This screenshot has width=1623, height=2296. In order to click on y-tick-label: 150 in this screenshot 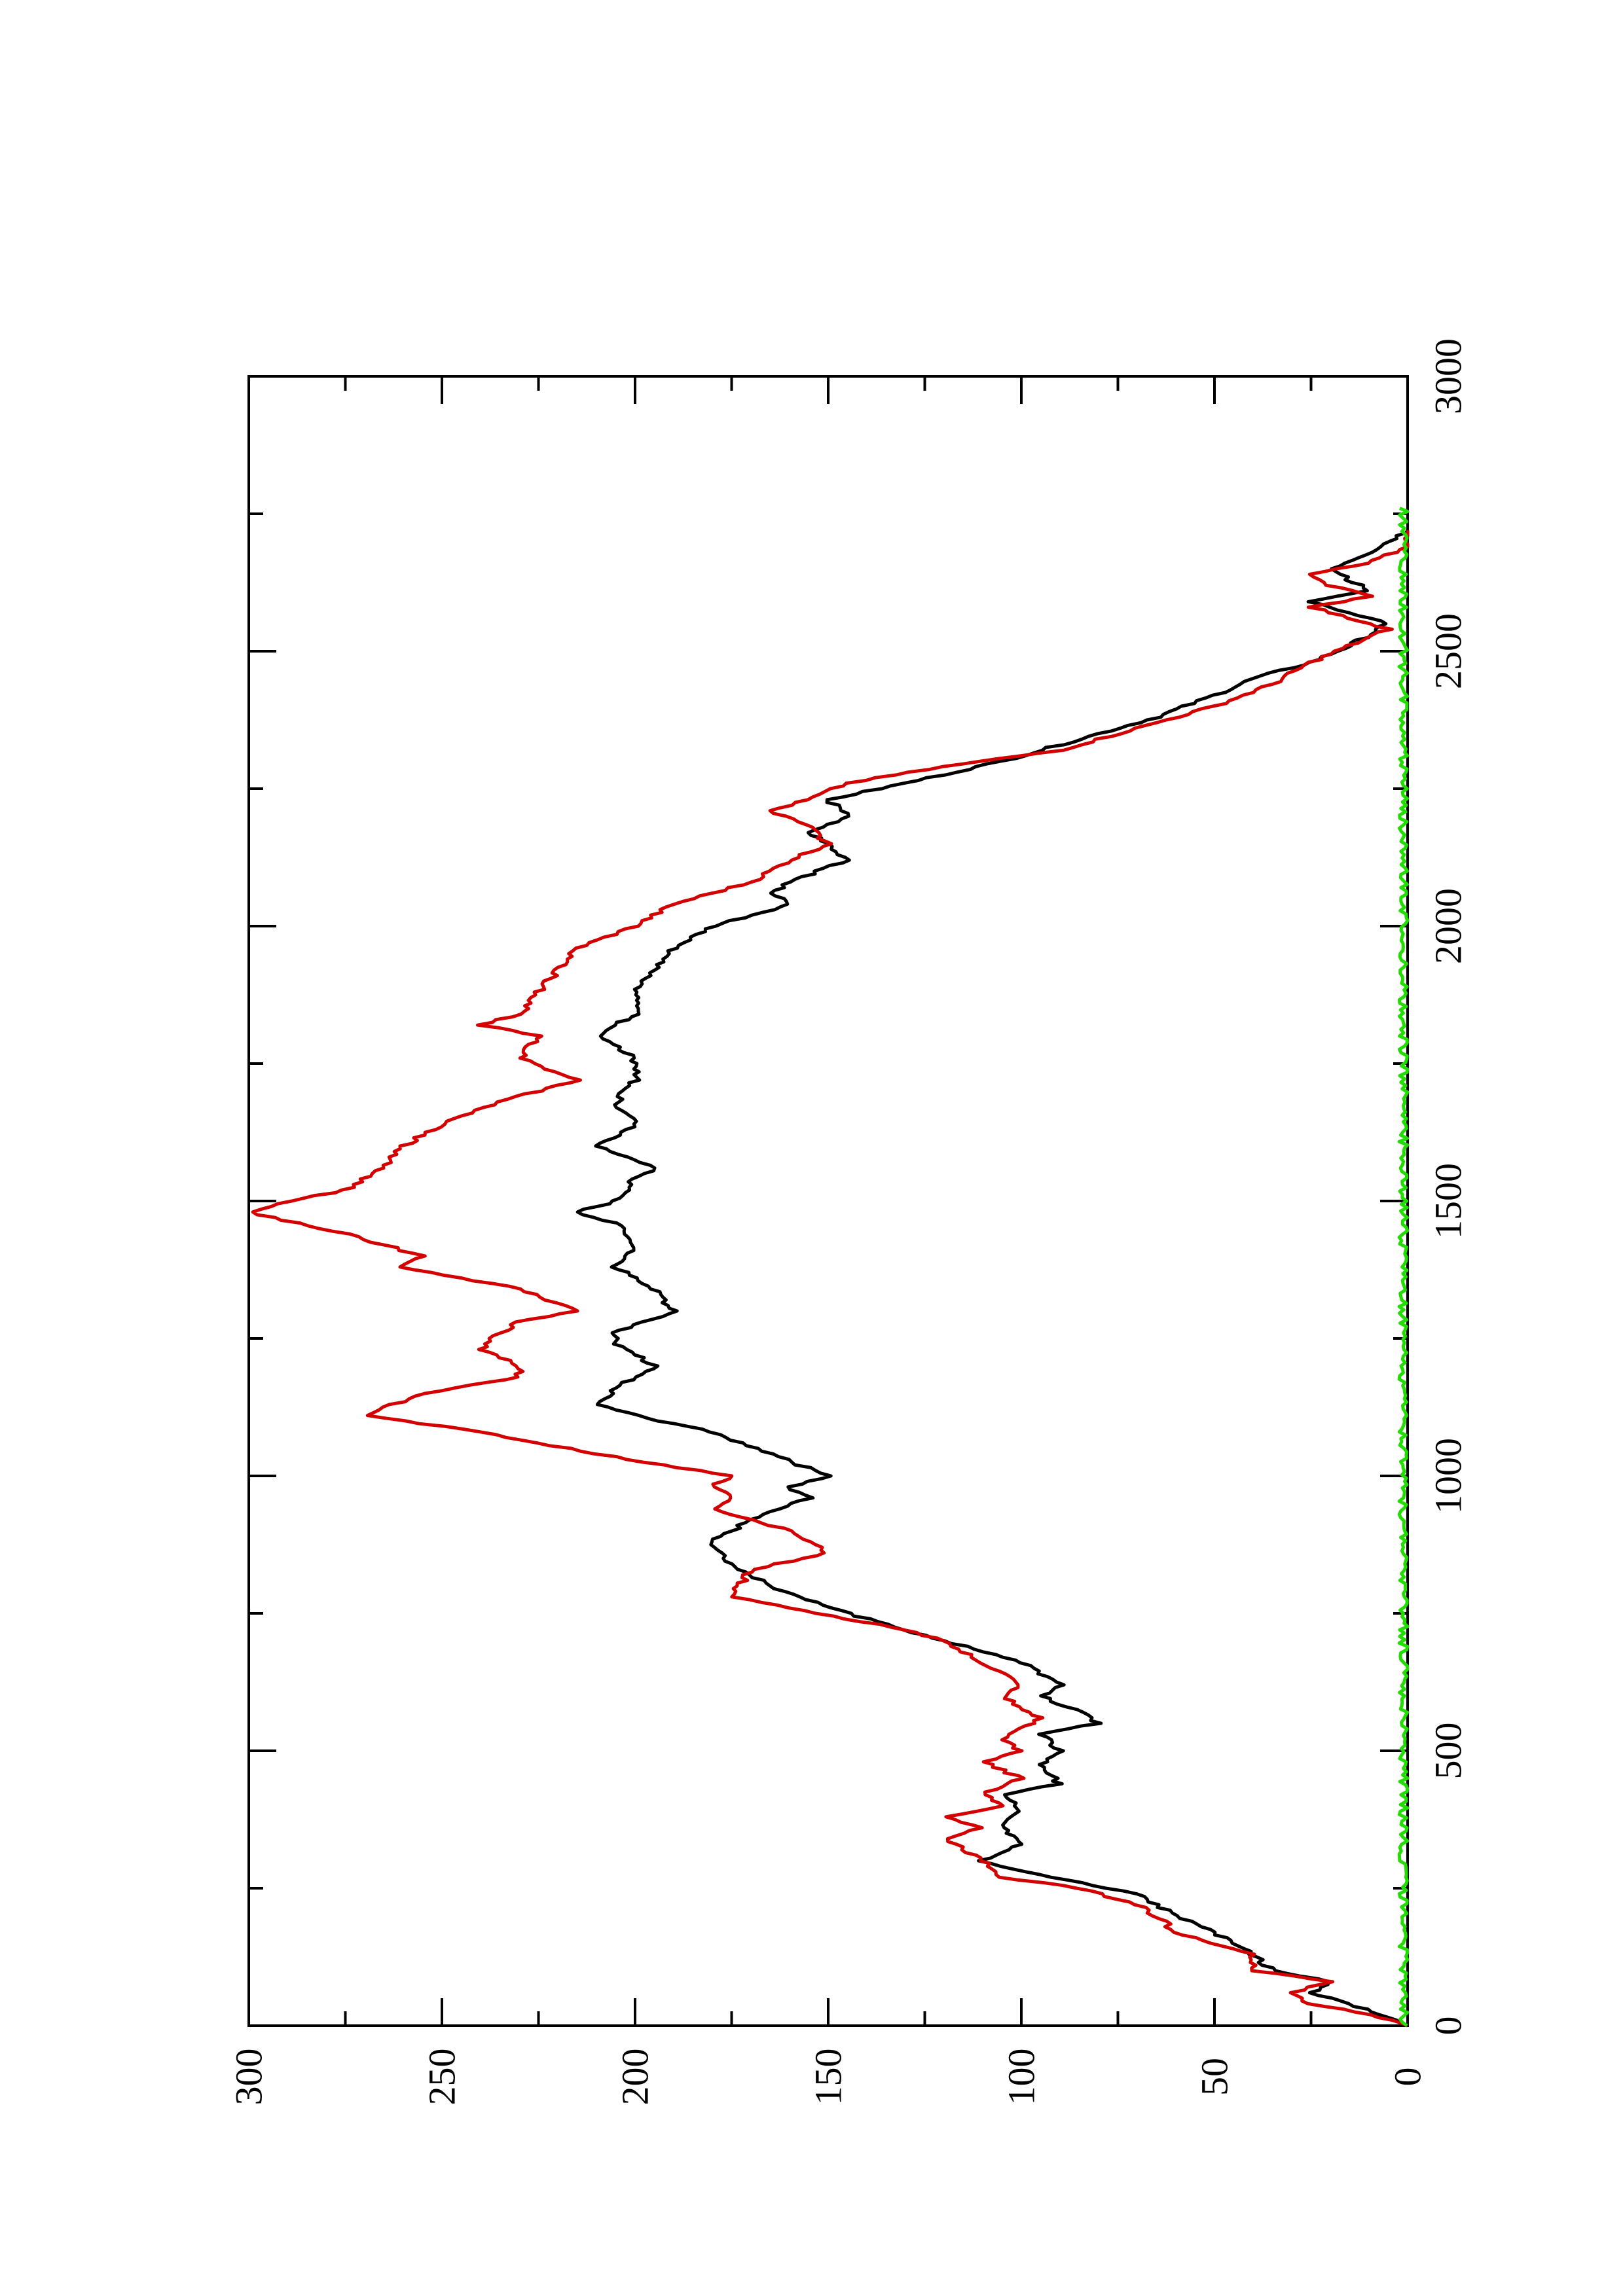, I will do `click(828, 2077)`.